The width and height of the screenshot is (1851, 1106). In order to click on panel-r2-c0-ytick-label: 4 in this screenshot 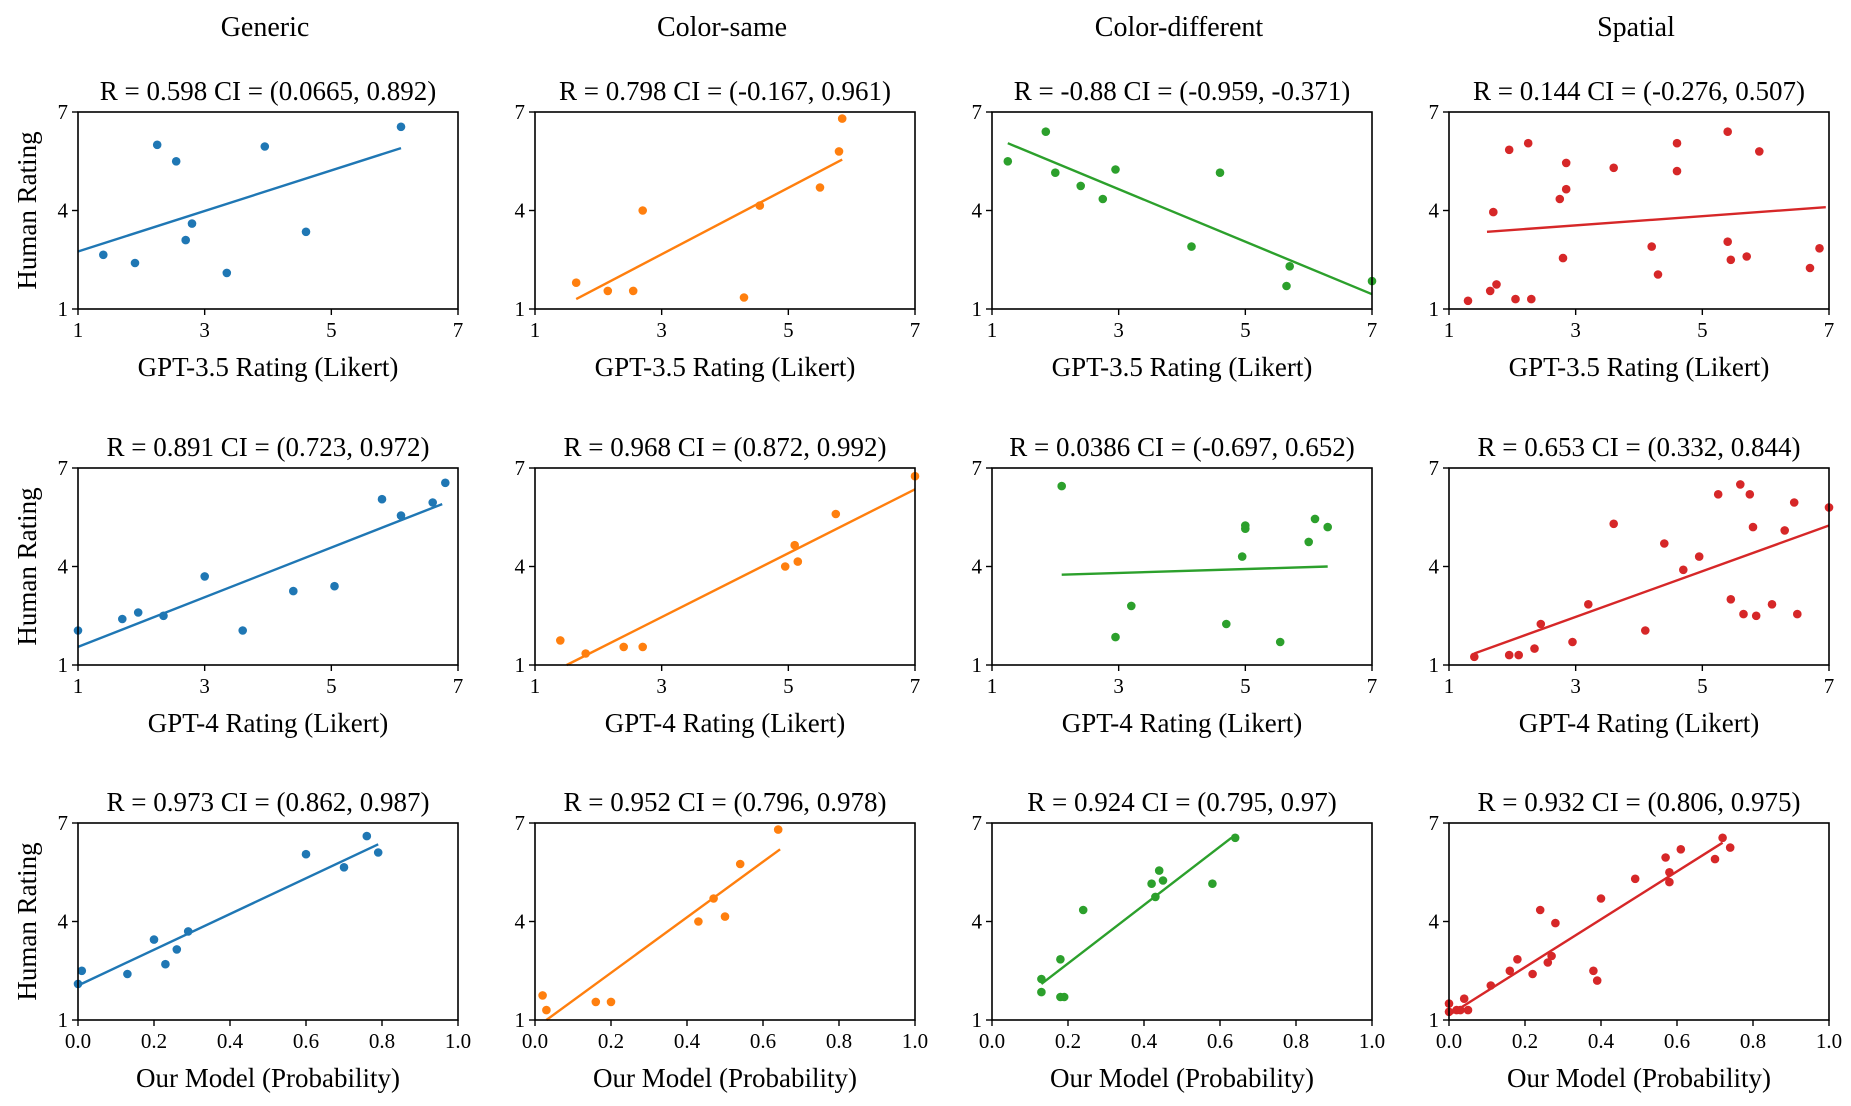, I will do `click(63, 922)`.